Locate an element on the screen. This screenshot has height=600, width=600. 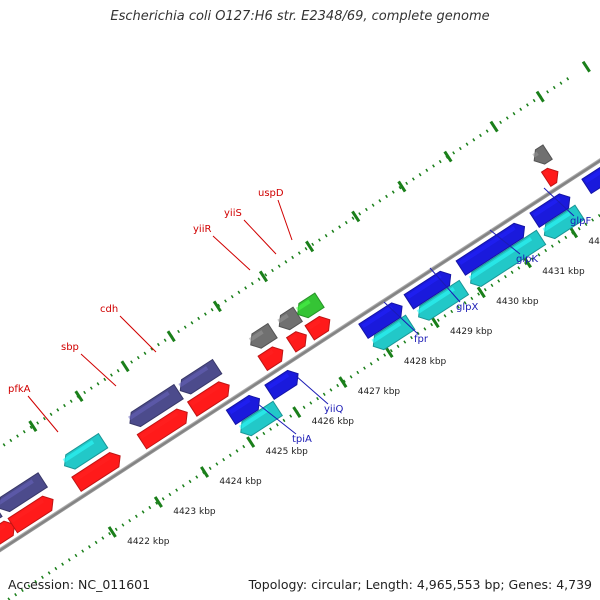
gene-label-yiiR: yiiR is located at coordinates (202, 229).